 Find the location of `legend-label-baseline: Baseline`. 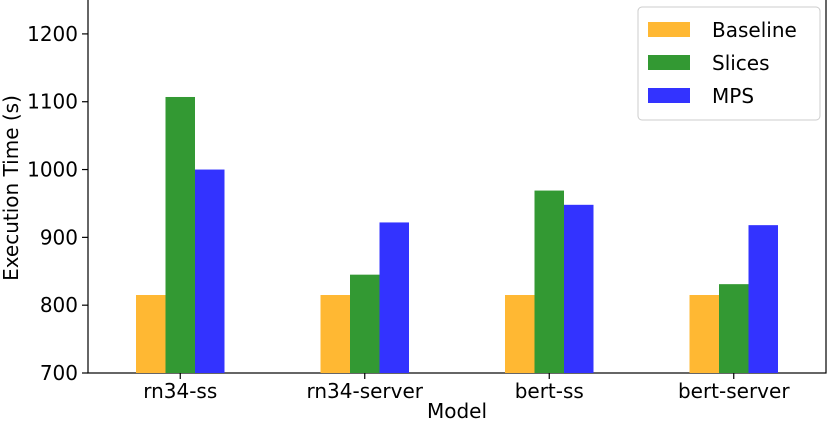

legend-label-baseline: Baseline is located at coordinates (754, 30).